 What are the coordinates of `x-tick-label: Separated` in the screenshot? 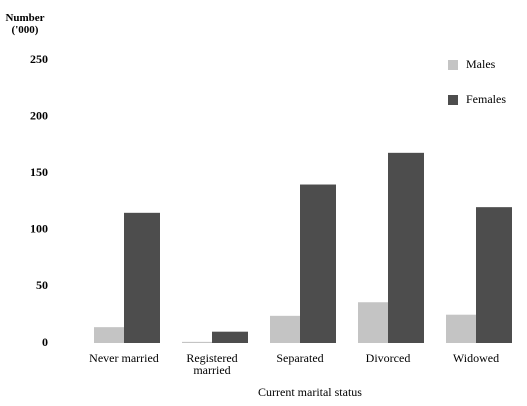 It's located at (300, 358).